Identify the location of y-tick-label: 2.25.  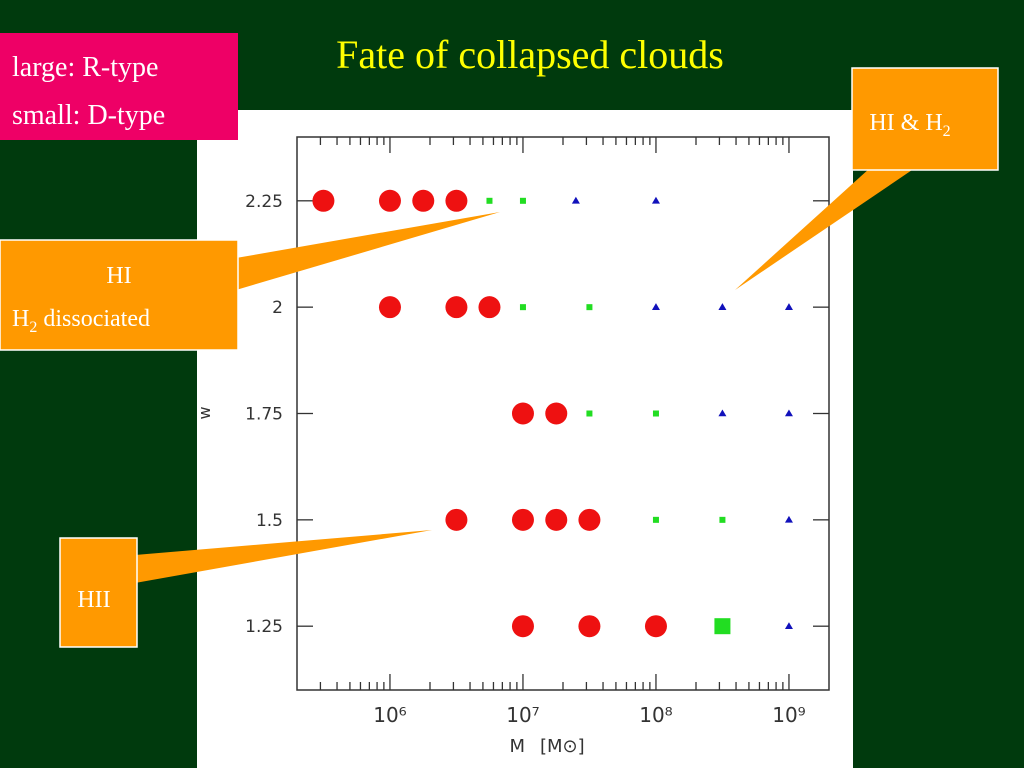
(264, 202).